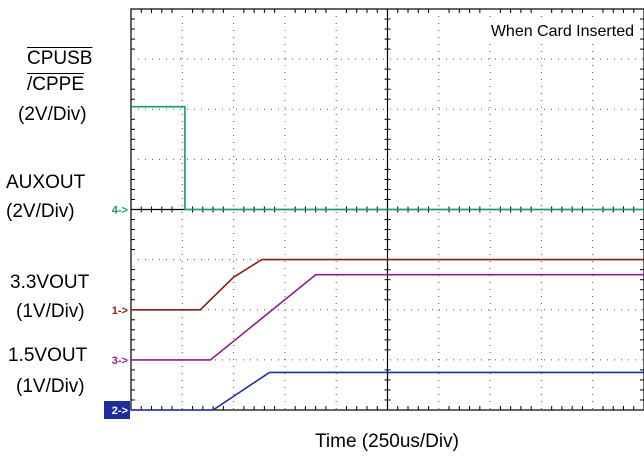 The height and width of the screenshot is (458, 644). Describe the element at coordinates (120, 411) in the screenshot. I see `ch2-marker: 2->` at that location.